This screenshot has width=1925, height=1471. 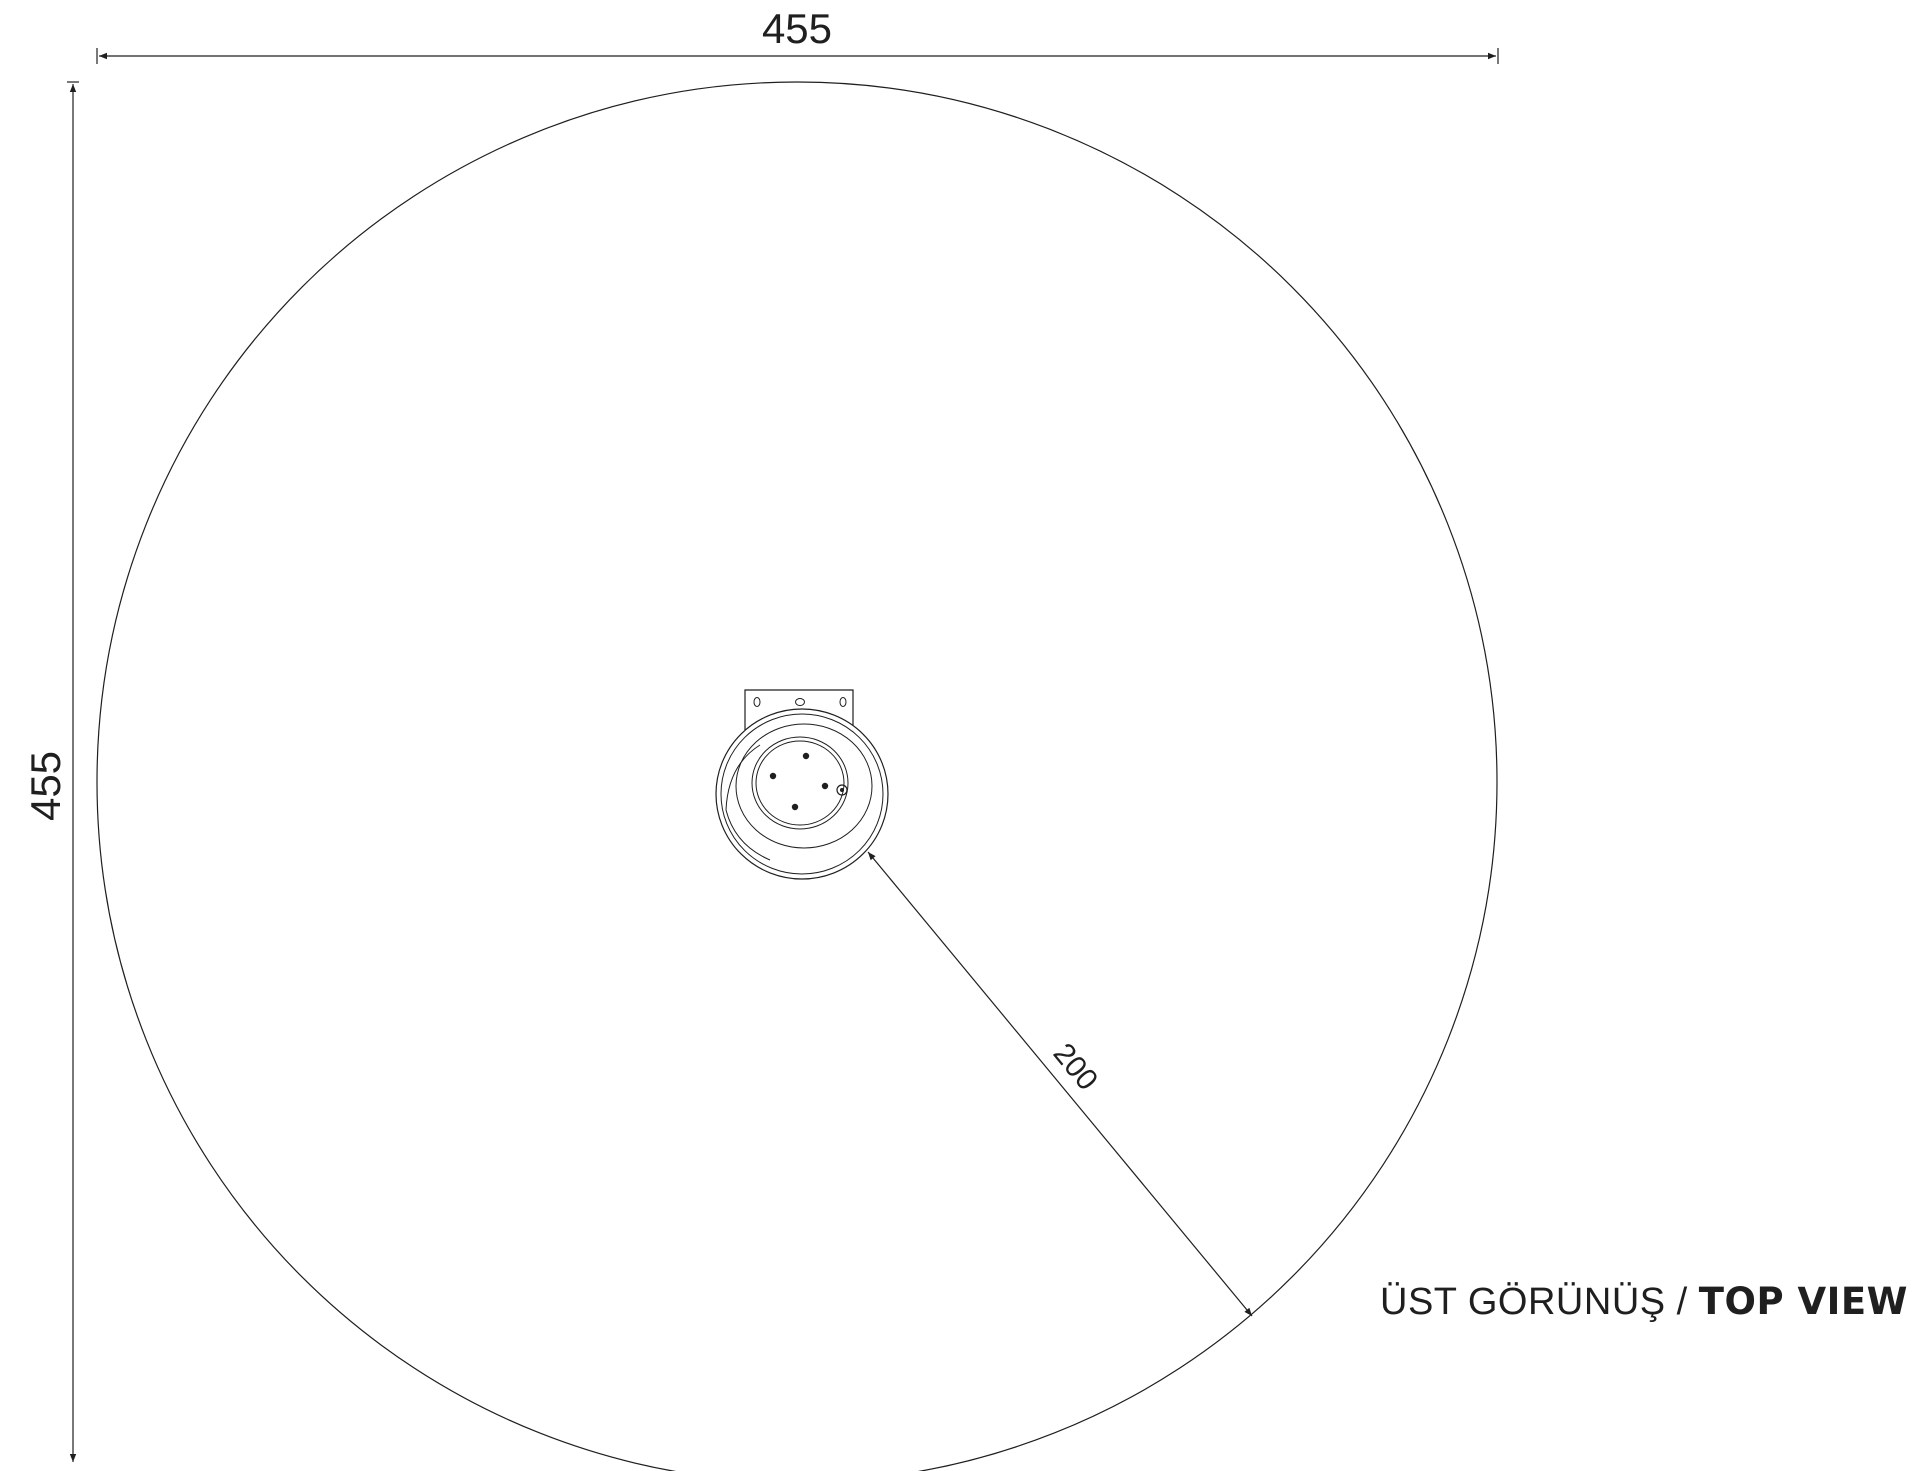 What do you see at coordinates (842, 790) in the screenshot?
I see `hub-grease-fitting` at bounding box center [842, 790].